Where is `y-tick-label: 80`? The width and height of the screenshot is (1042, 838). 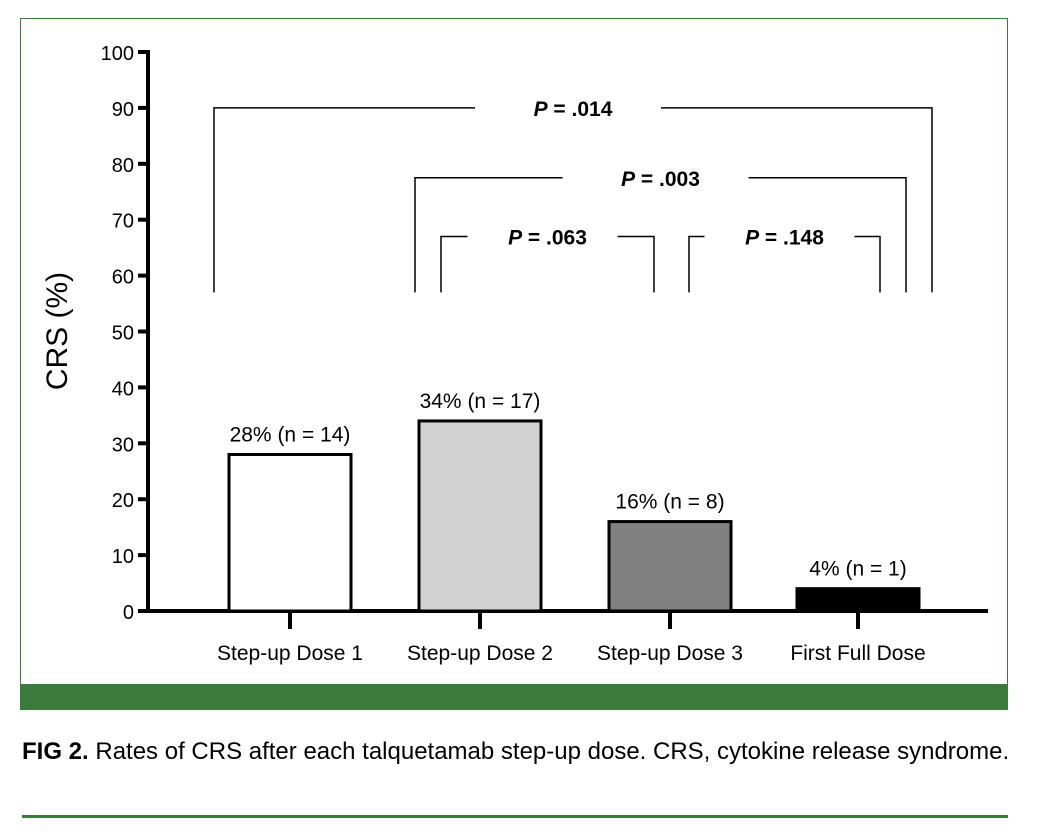 y-tick-label: 80 is located at coordinates (123, 166).